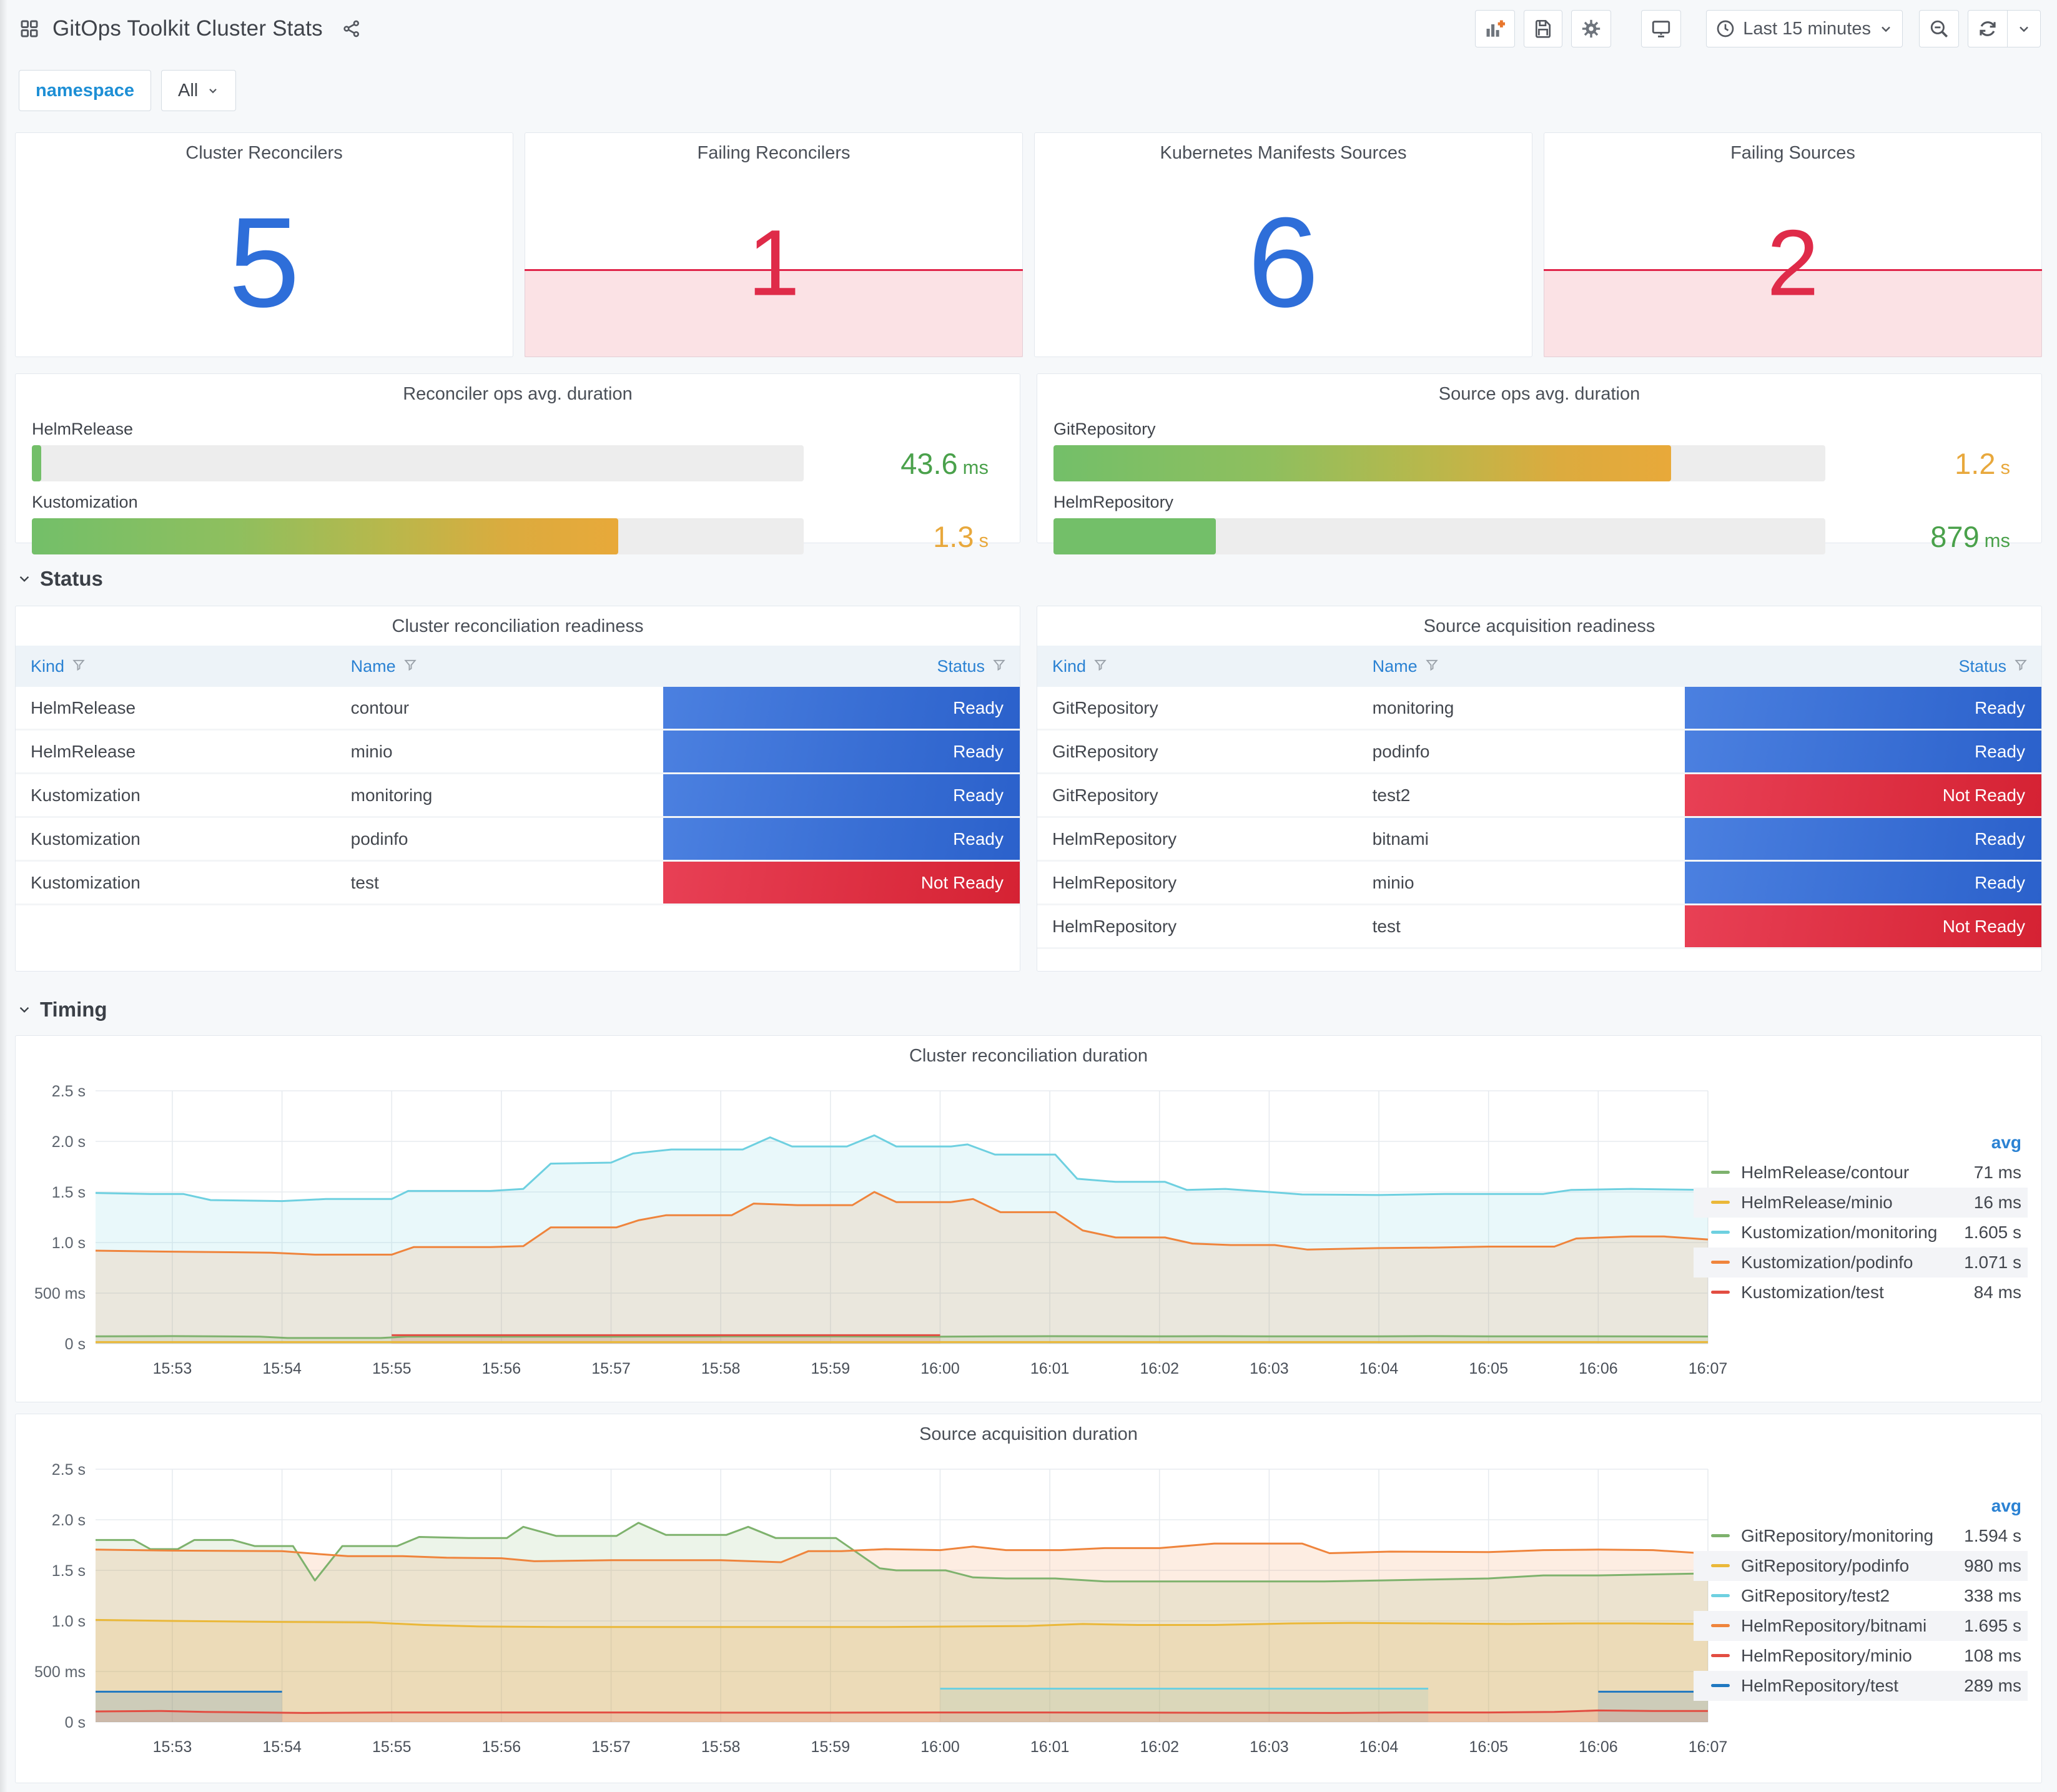  I want to click on refresh-button, so click(1988, 28).